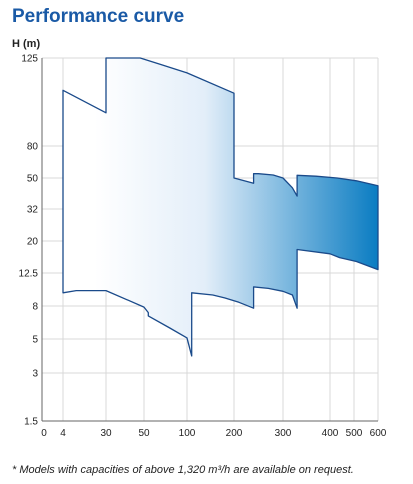 The image size is (413, 484). What do you see at coordinates (330, 433) in the screenshot?
I see `x-tick-label: 400` at bounding box center [330, 433].